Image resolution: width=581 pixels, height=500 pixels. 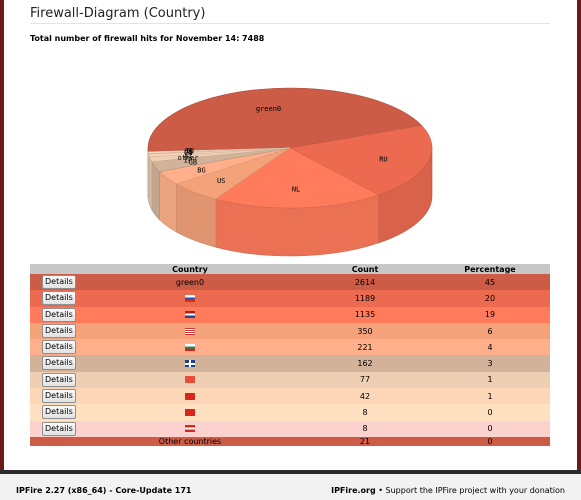 I want to click on pie-label-BG: BG, so click(x=201, y=171).